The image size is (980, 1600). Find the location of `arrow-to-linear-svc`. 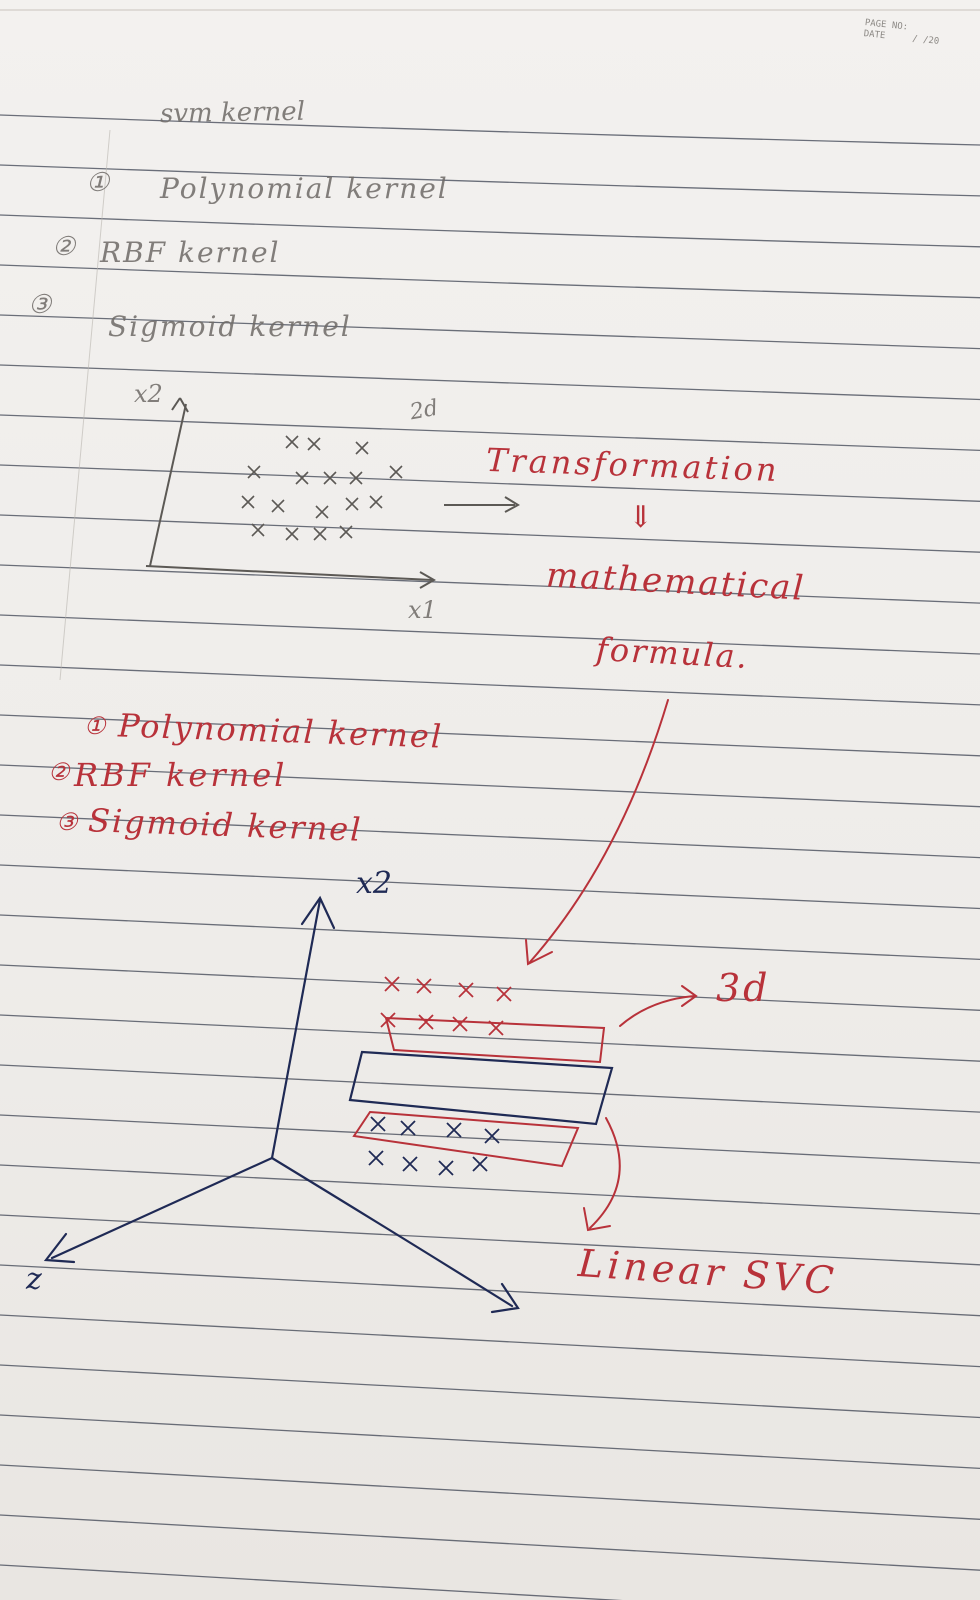

arrow-to-linear-svc is located at coordinates (605, 1173).